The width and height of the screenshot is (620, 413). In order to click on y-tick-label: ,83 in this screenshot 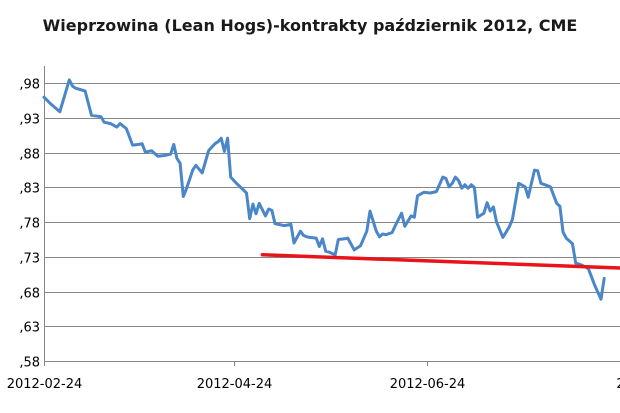, I will do `click(29, 189)`.